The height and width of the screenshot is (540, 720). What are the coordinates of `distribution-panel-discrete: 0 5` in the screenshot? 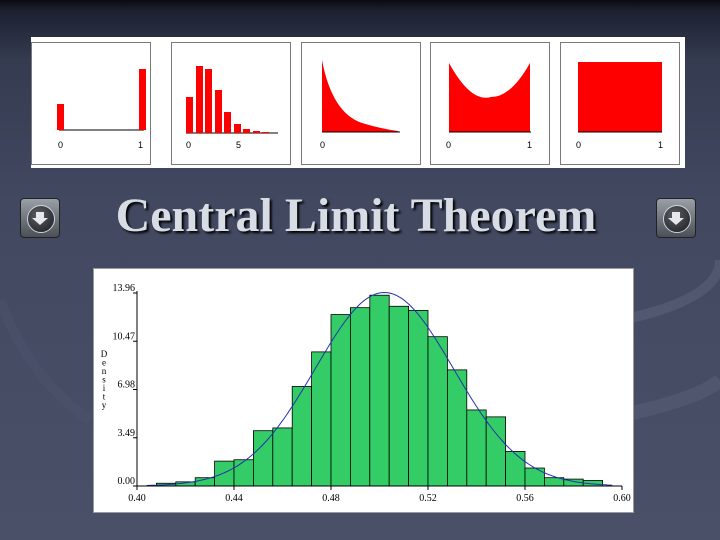 It's located at (231, 103).